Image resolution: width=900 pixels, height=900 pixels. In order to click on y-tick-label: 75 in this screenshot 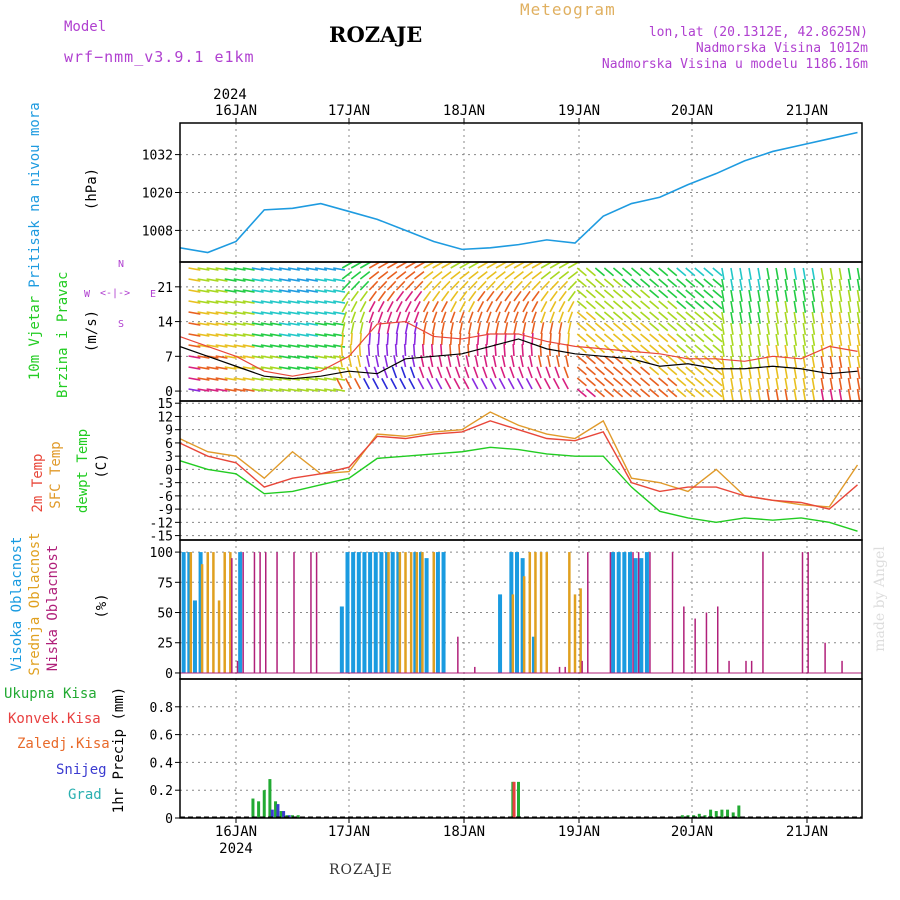, I will do `click(165, 583)`.